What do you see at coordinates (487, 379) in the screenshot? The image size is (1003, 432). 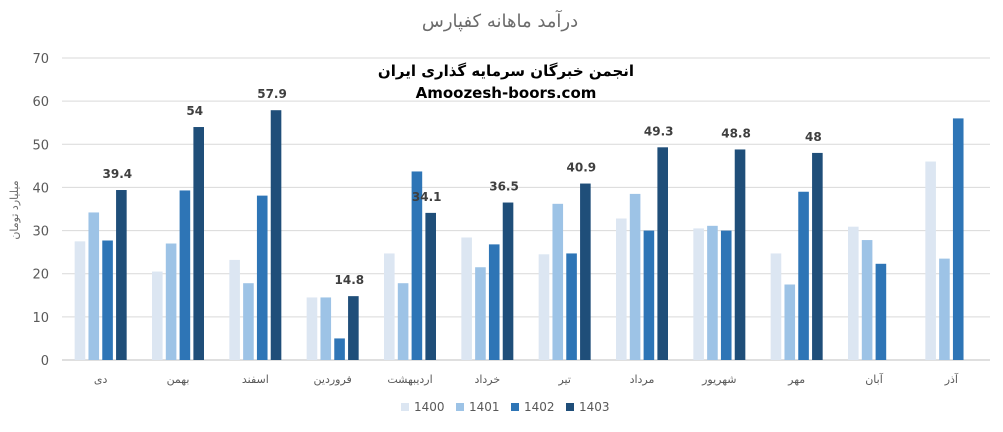 I see `x-tick-label: خرداد` at bounding box center [487, 379].